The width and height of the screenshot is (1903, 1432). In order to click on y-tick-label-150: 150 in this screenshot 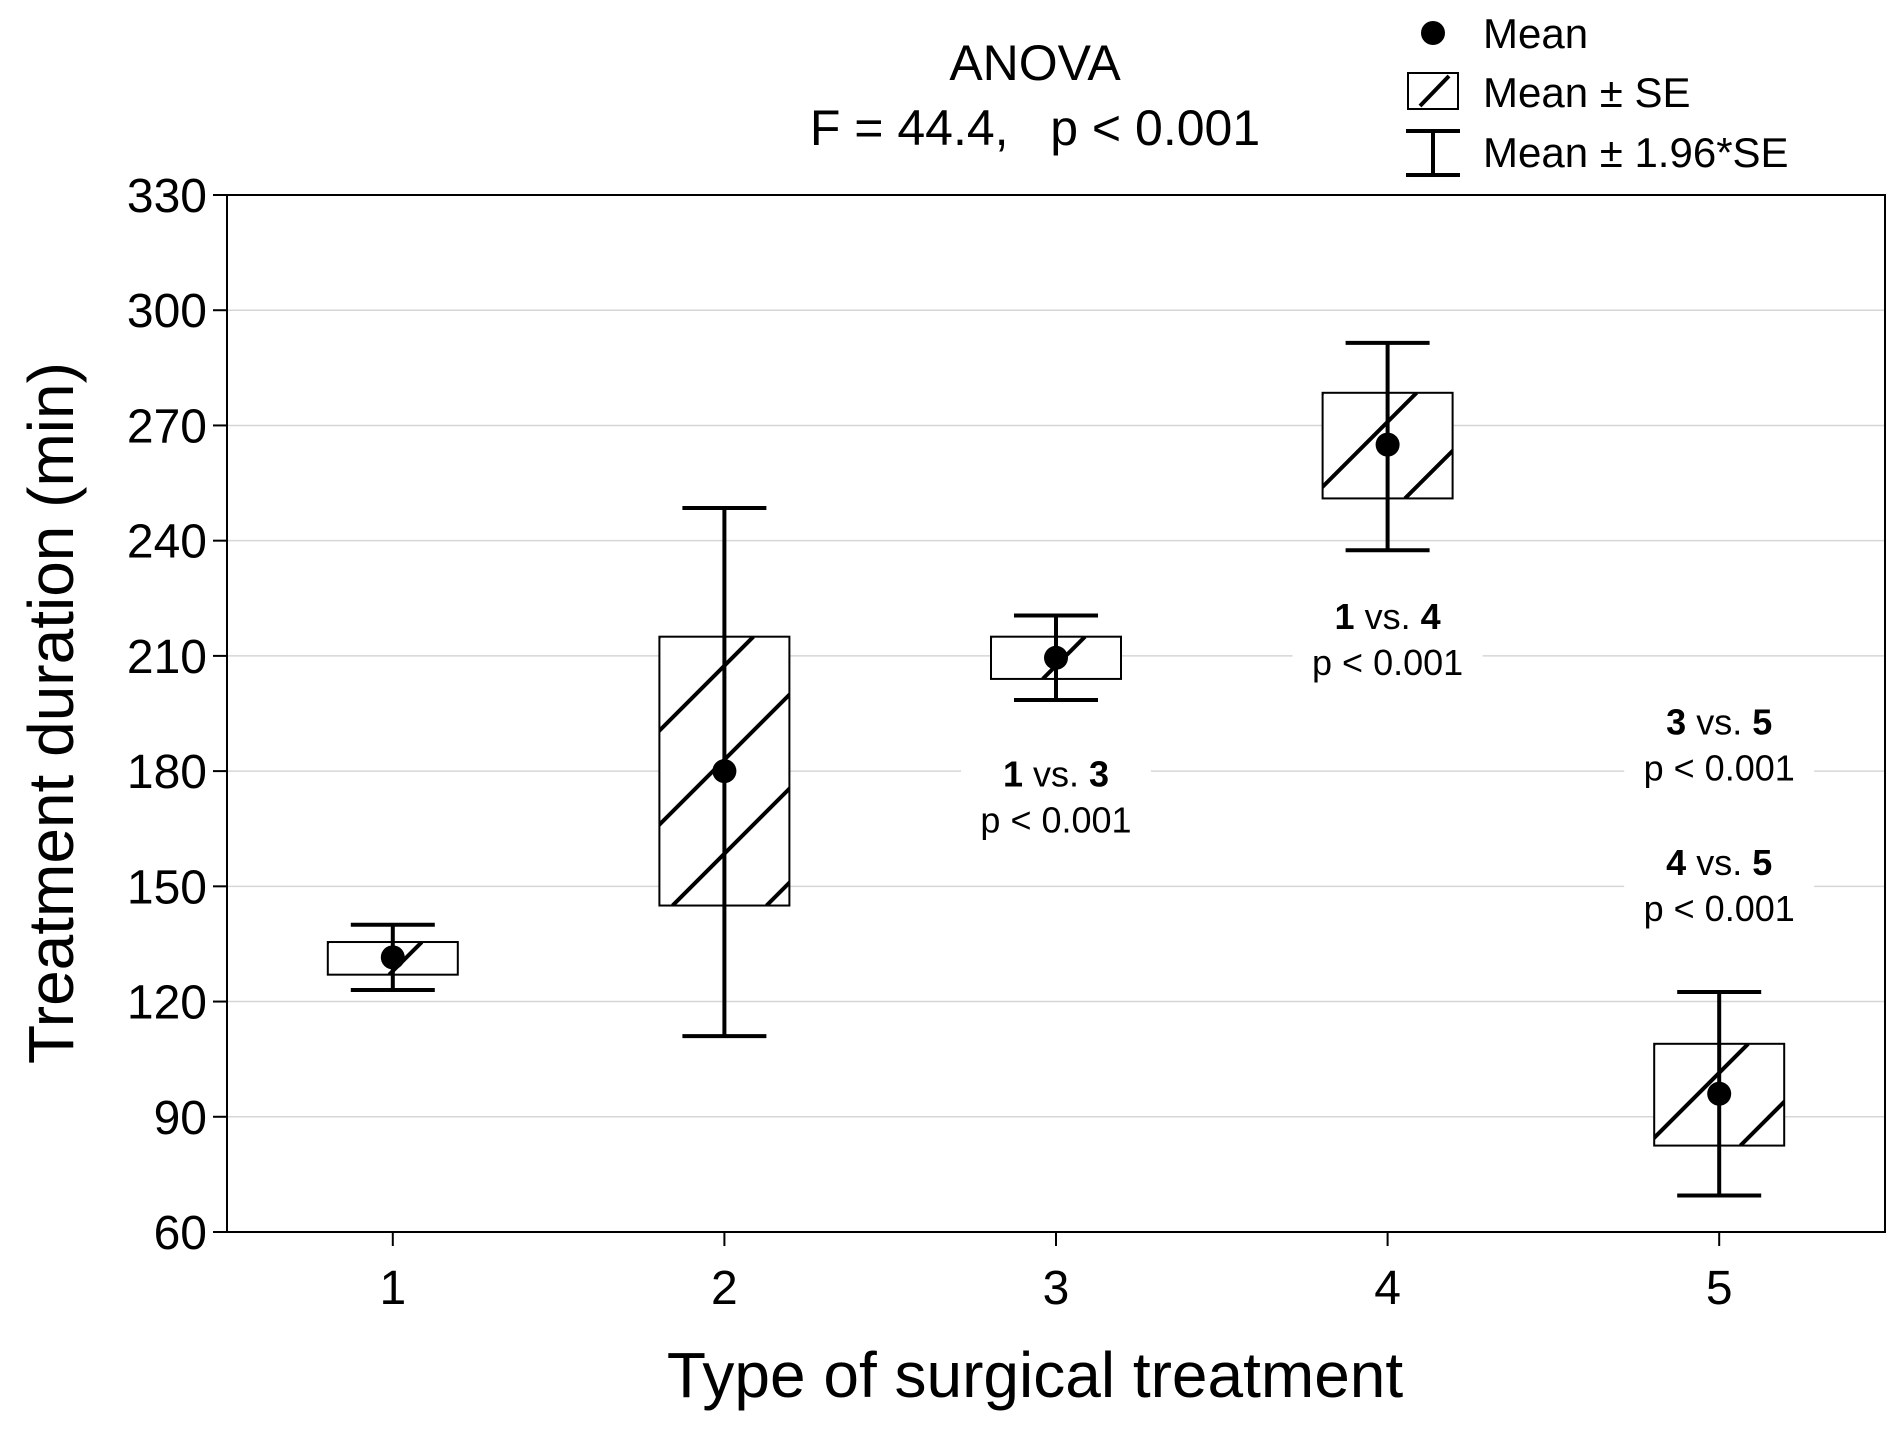, I will do `click(167, 887)`.